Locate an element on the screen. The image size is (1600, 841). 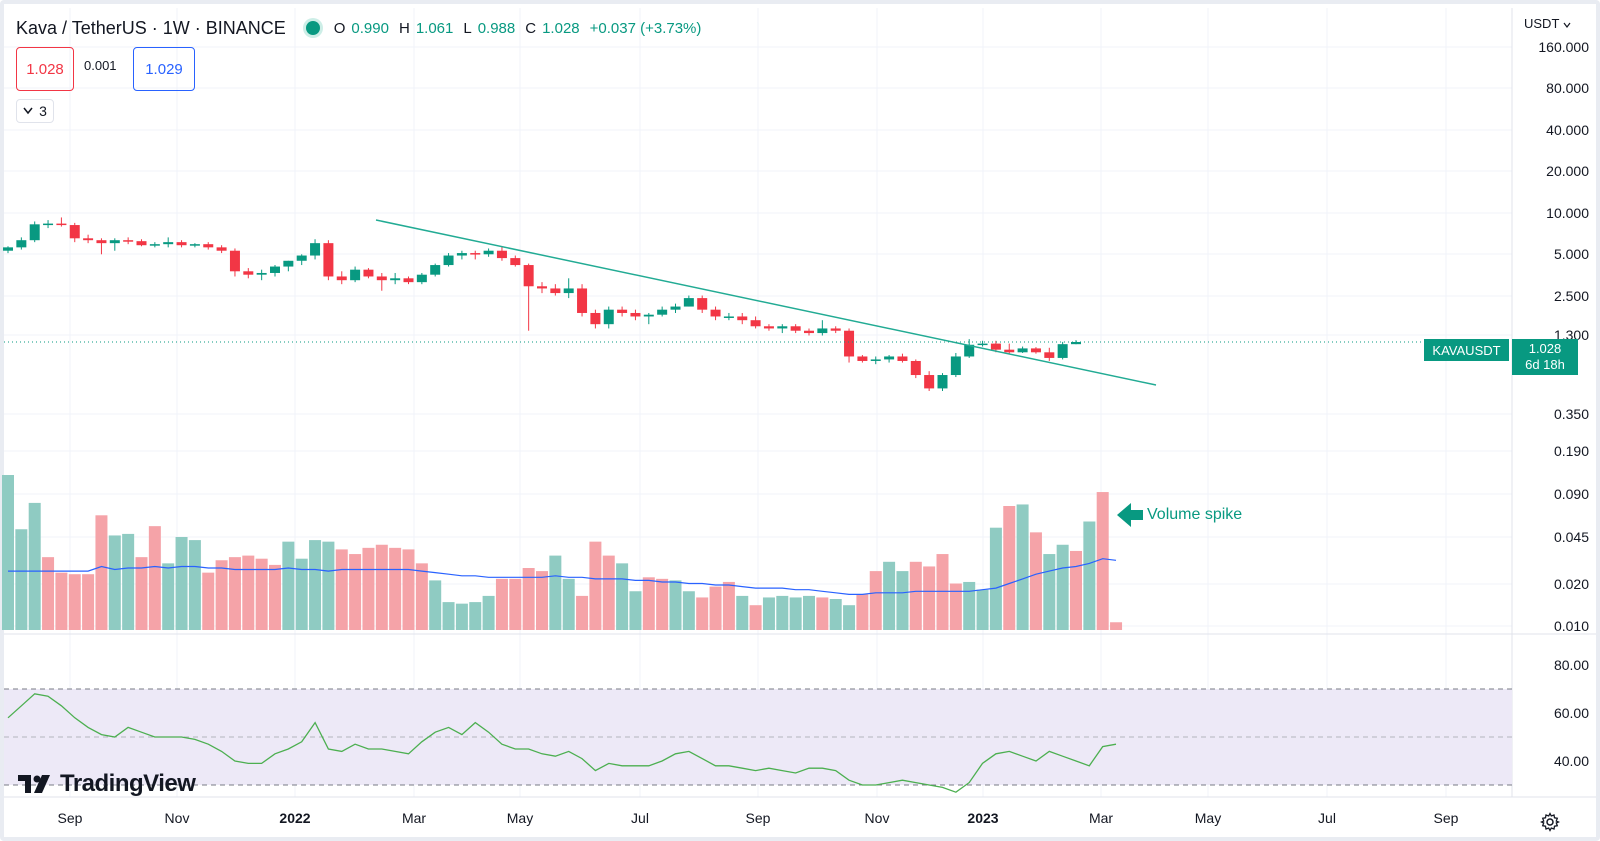
tradingview-logo: TradingView is located at coordinates (107, 784).